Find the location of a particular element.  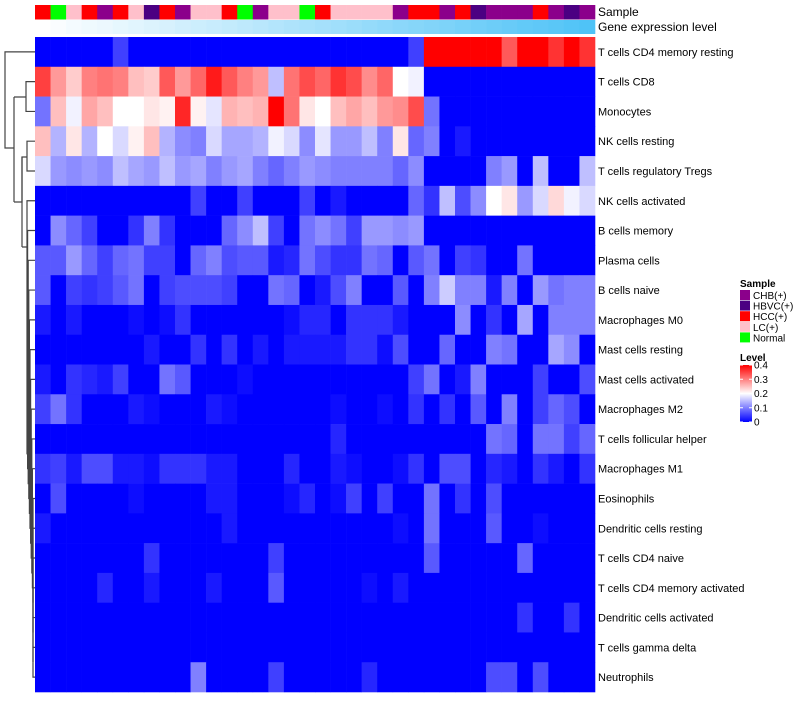

legend-title-level: Level is located at coordinates (753, 358).